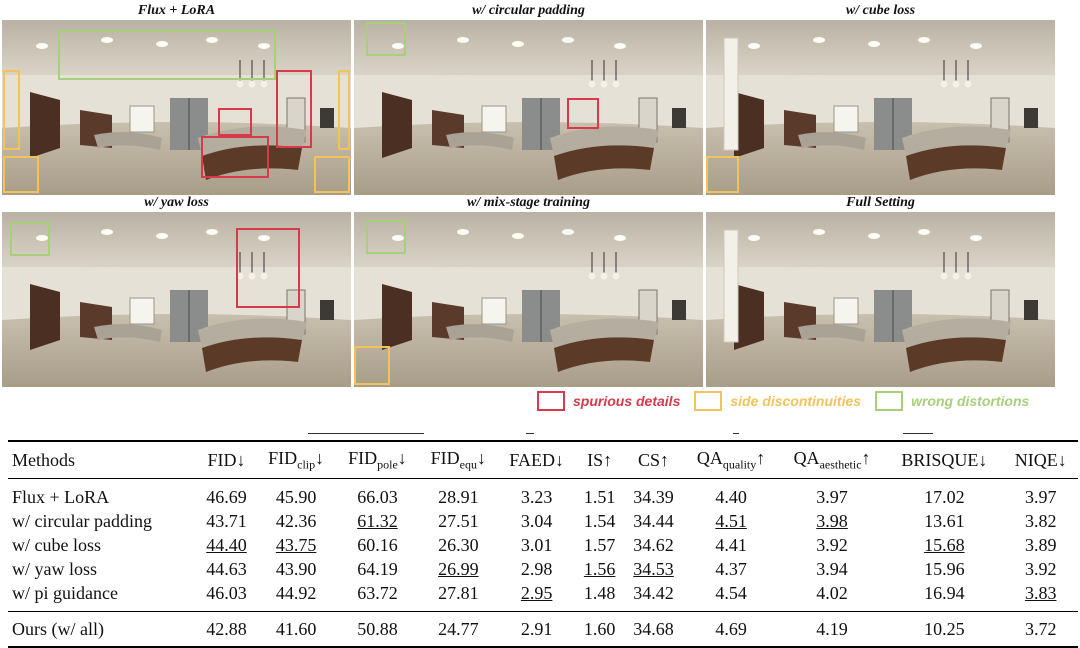  I want to click on table-cell-second: 44.40, so click(226, 544).